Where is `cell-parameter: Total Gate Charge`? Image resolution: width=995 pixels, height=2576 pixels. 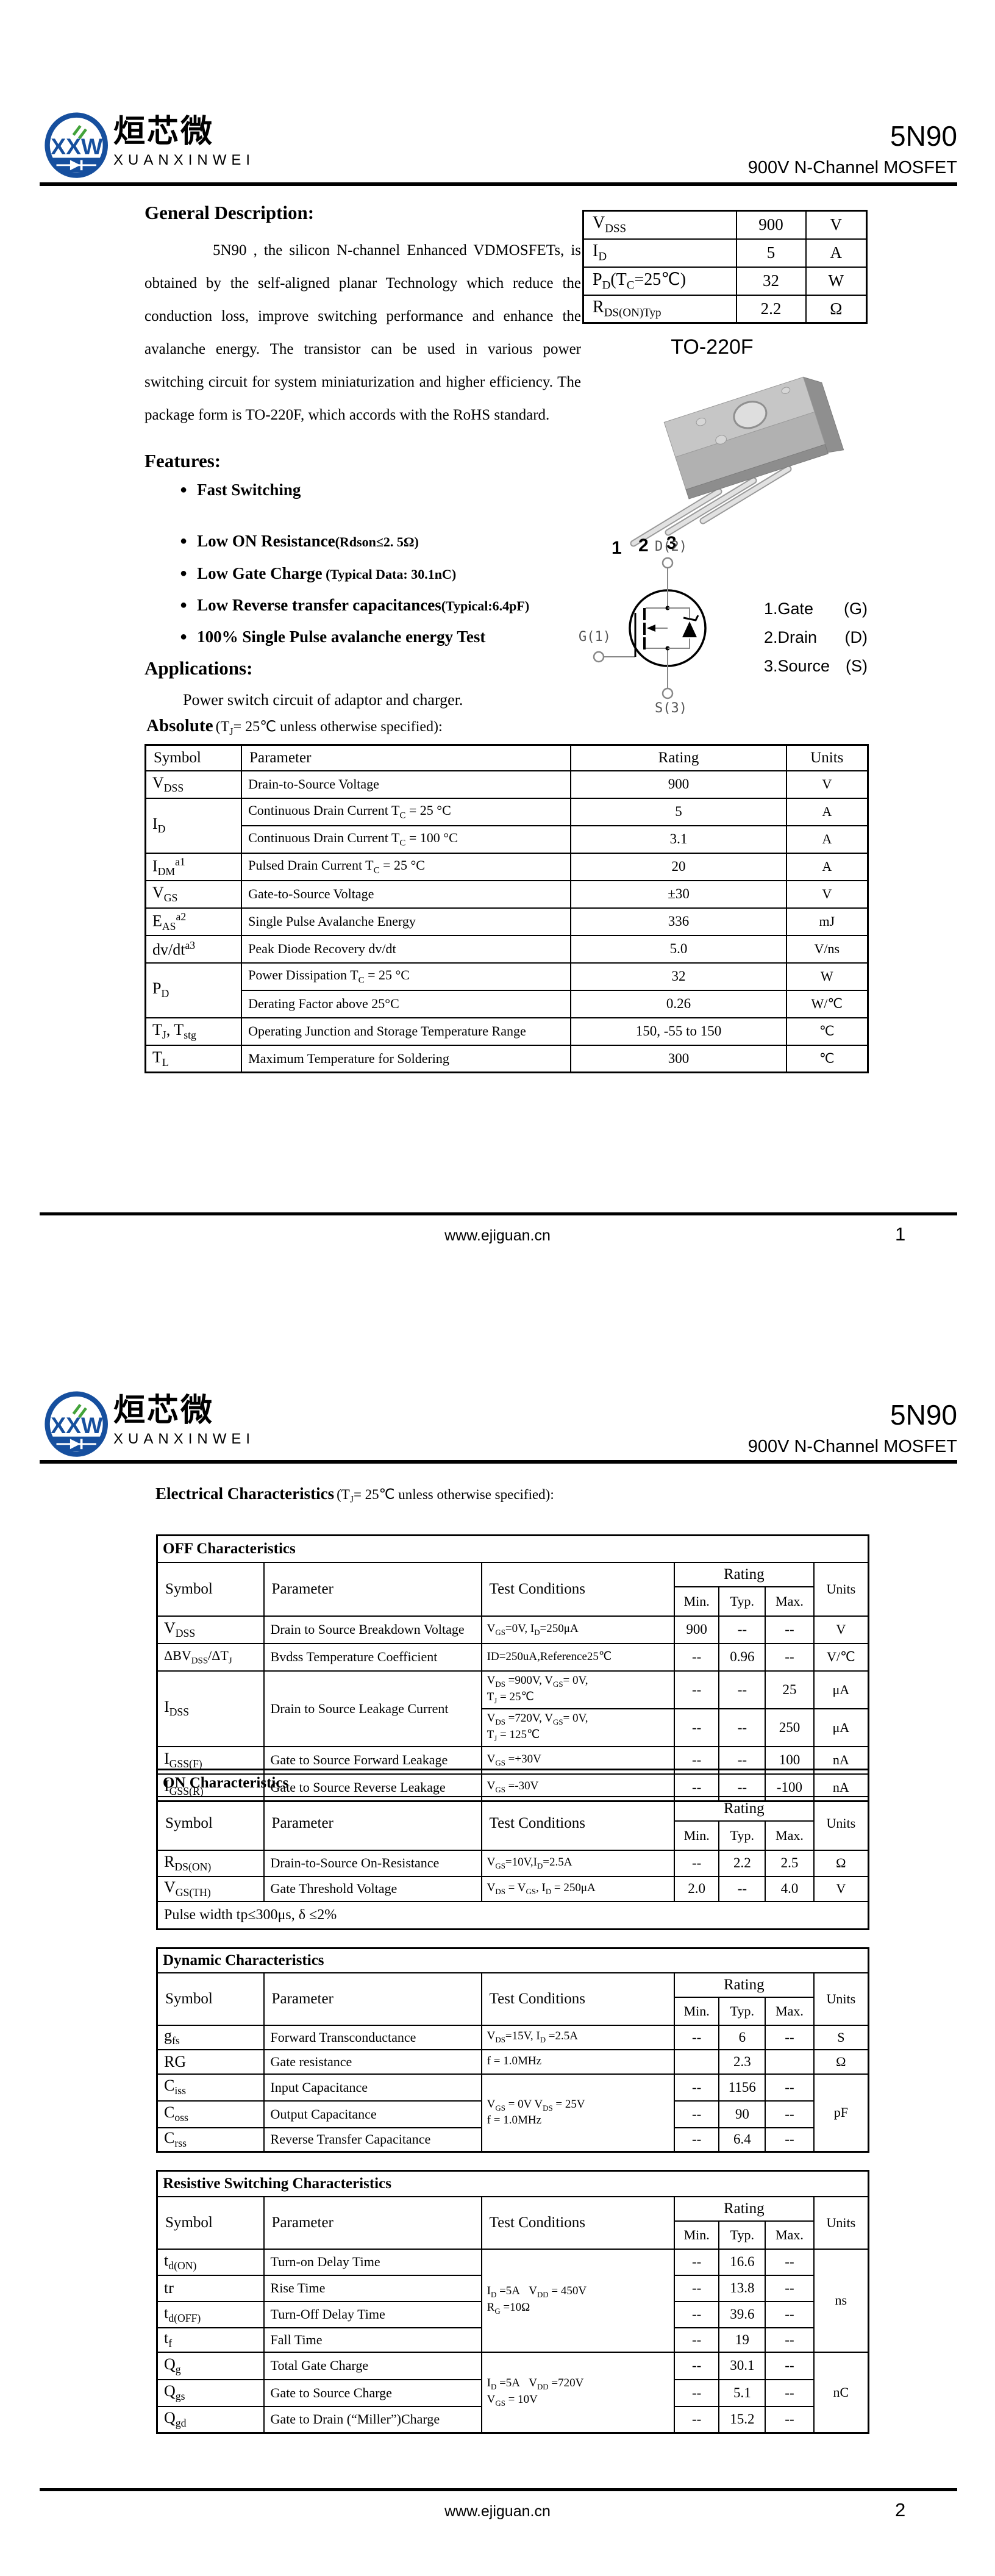
cell-parameter: Total Gate Charge is located at coordinates (373, 2365).